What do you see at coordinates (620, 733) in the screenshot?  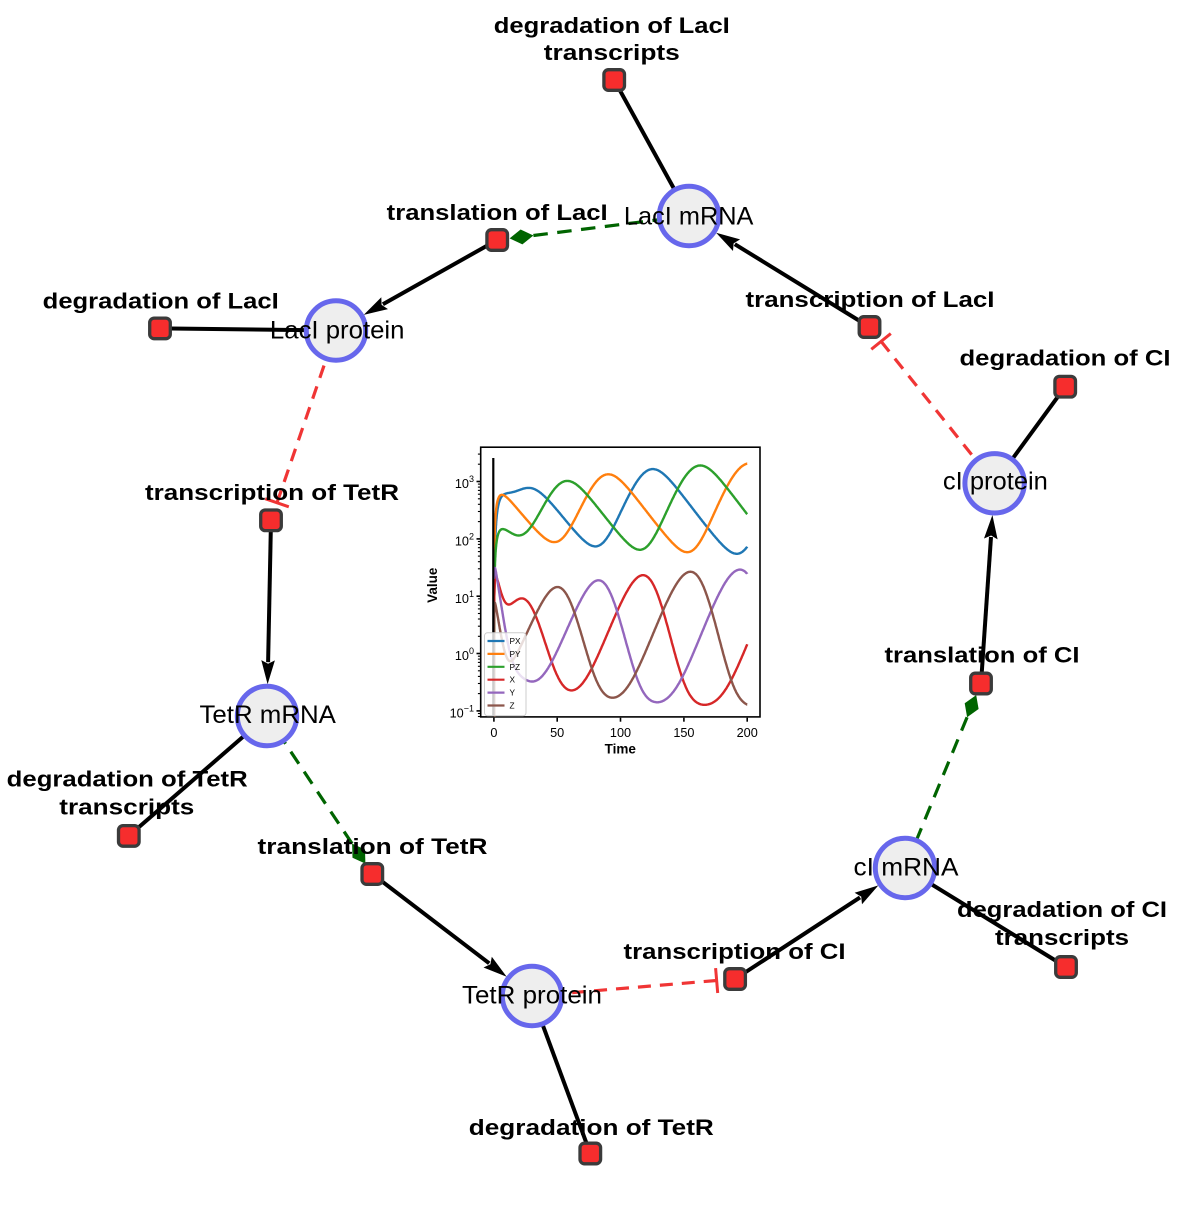 I see `svg-text: 100` at bounding box center [620, 733].